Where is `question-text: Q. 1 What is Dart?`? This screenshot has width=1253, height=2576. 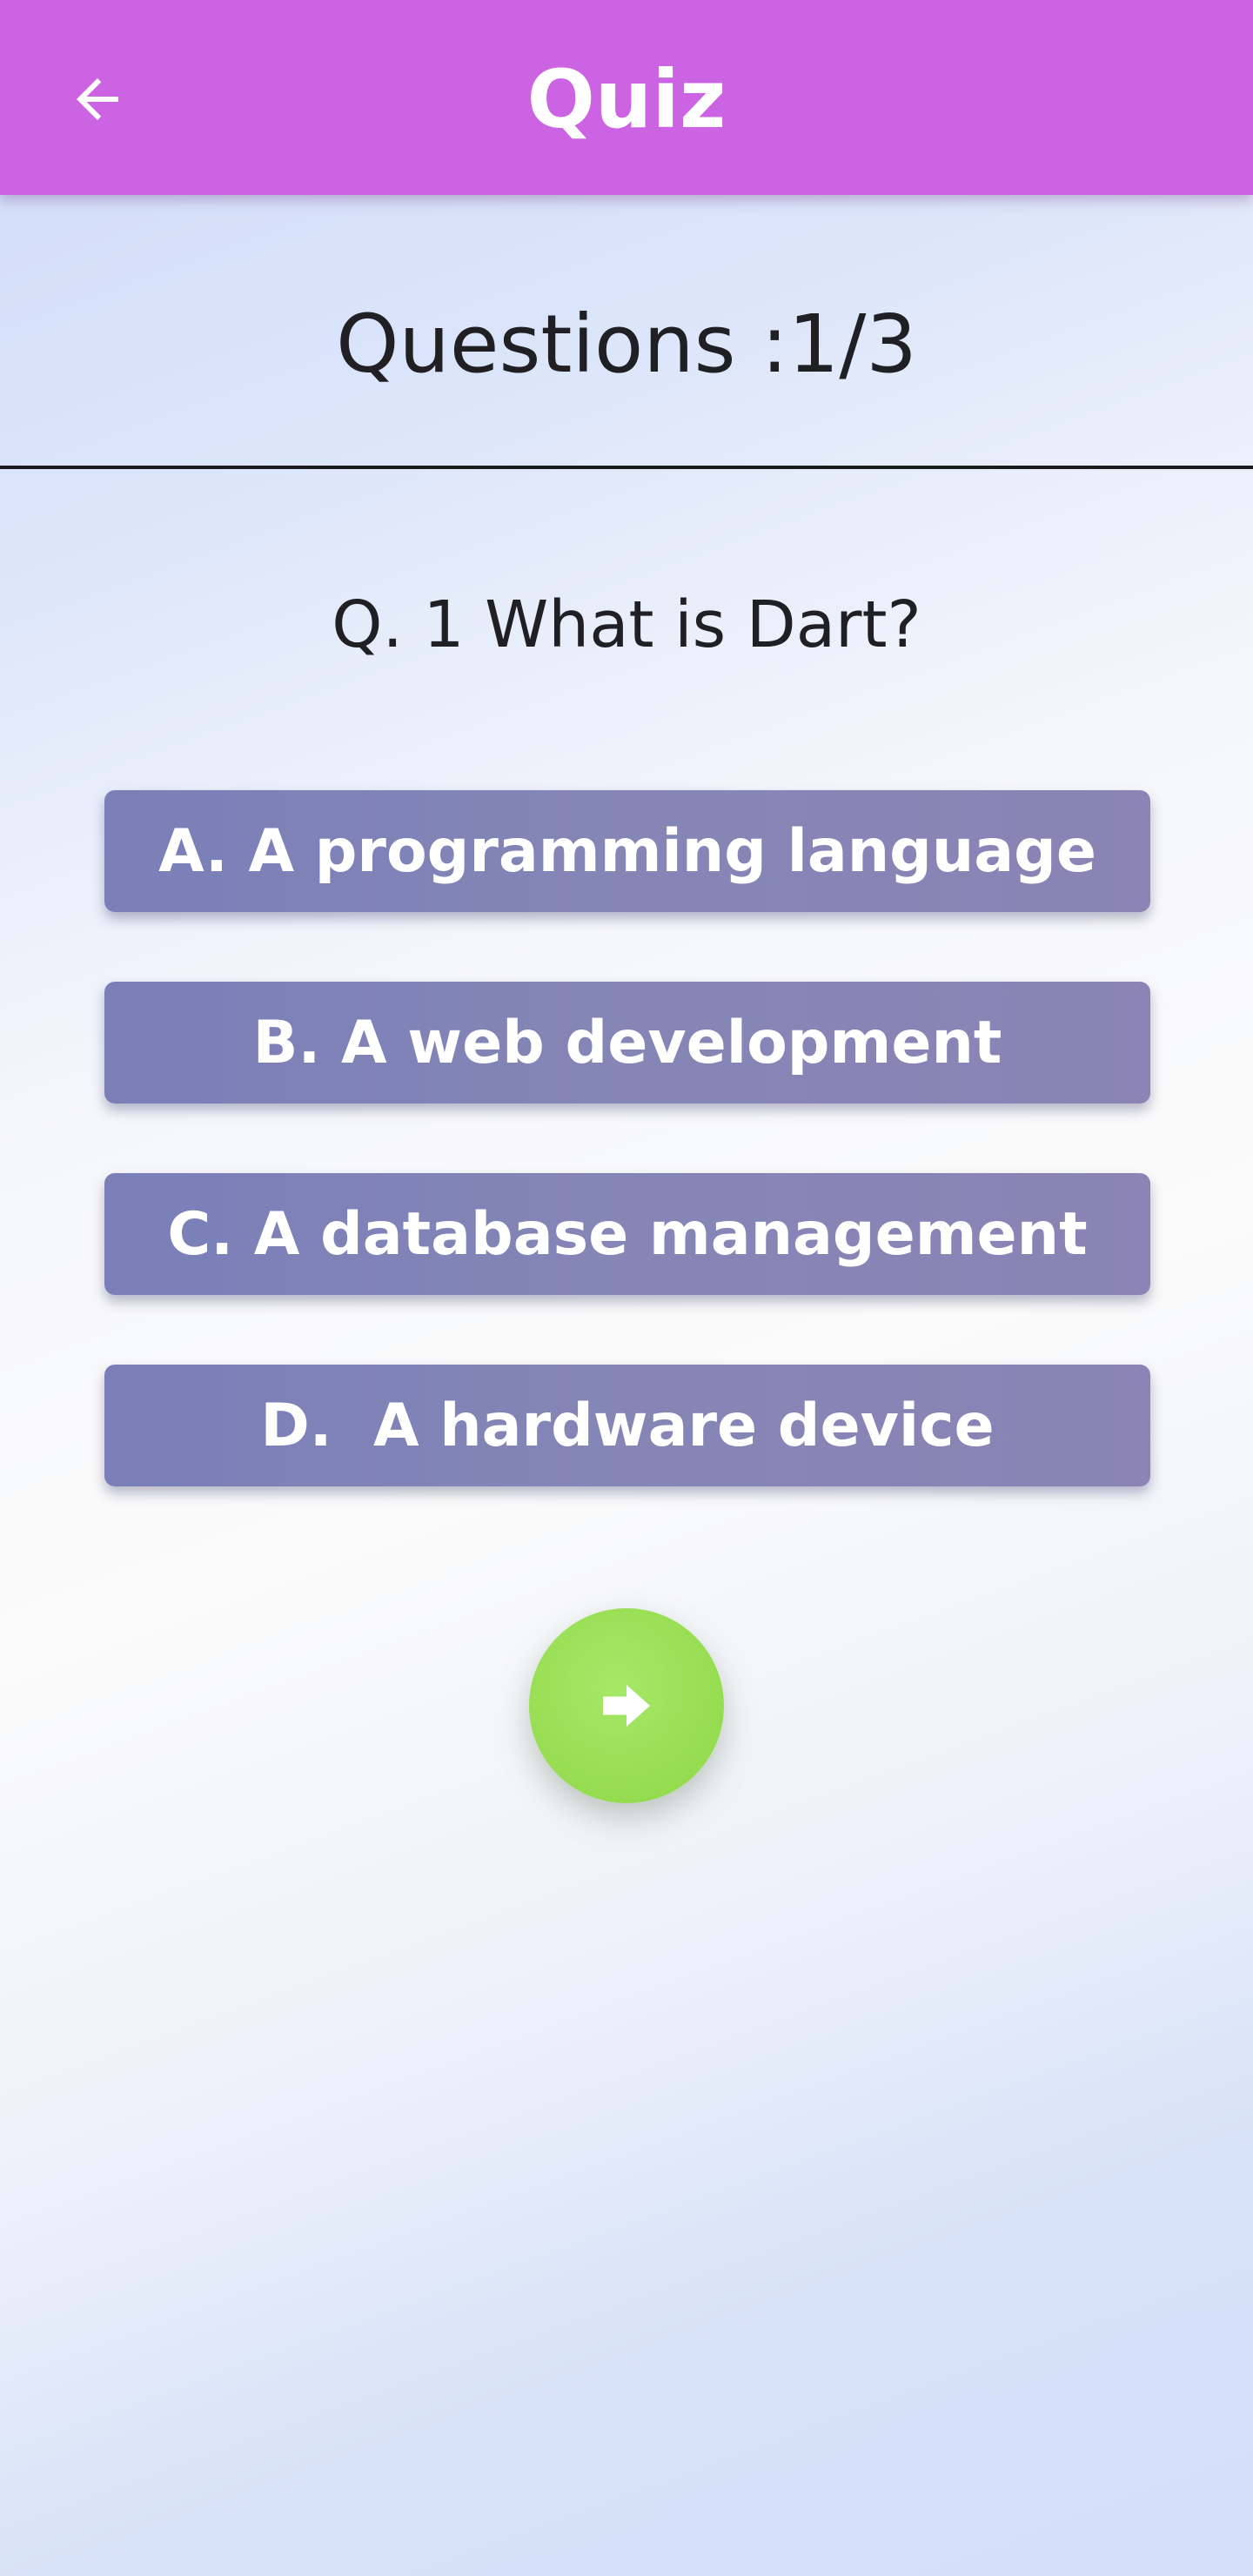
question-text: Q. 1 What is Dart? is located at coordinates (626, 624).